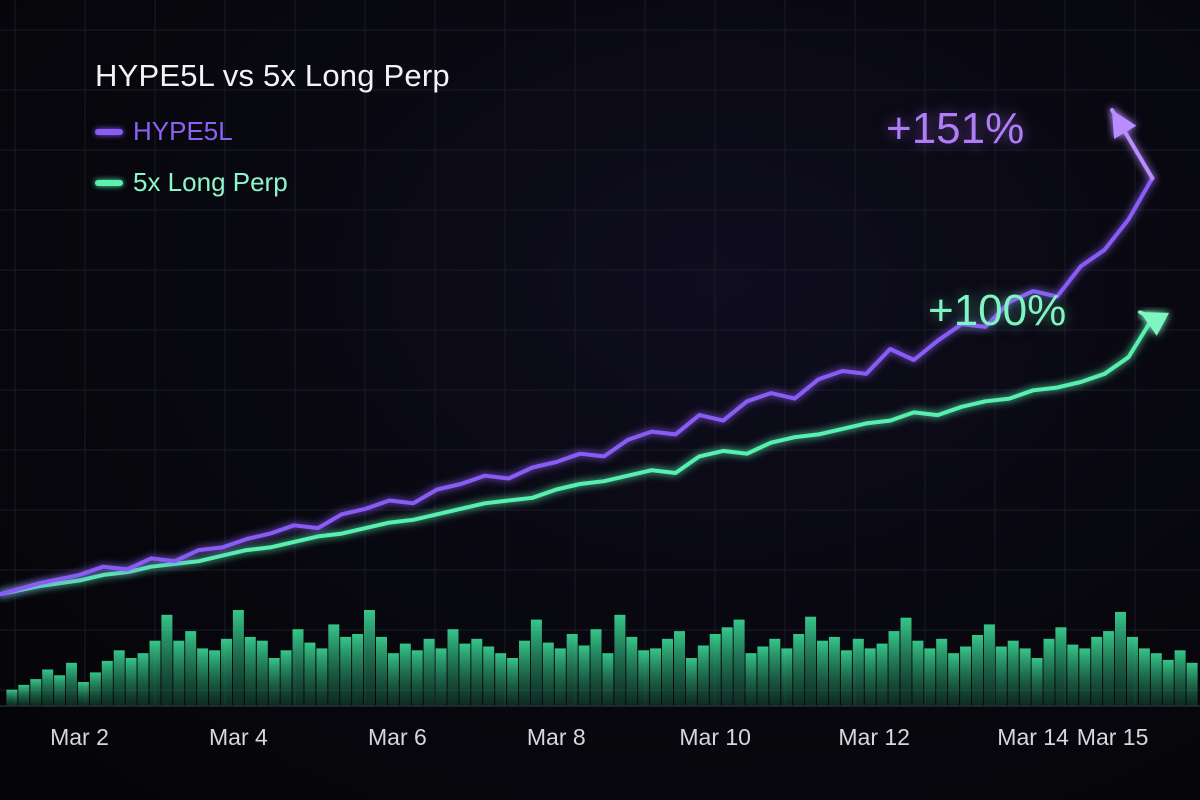 This screenshot has width=1200, height=800. I want to click on x-tick-label: Mar 8, so click(556, 737).